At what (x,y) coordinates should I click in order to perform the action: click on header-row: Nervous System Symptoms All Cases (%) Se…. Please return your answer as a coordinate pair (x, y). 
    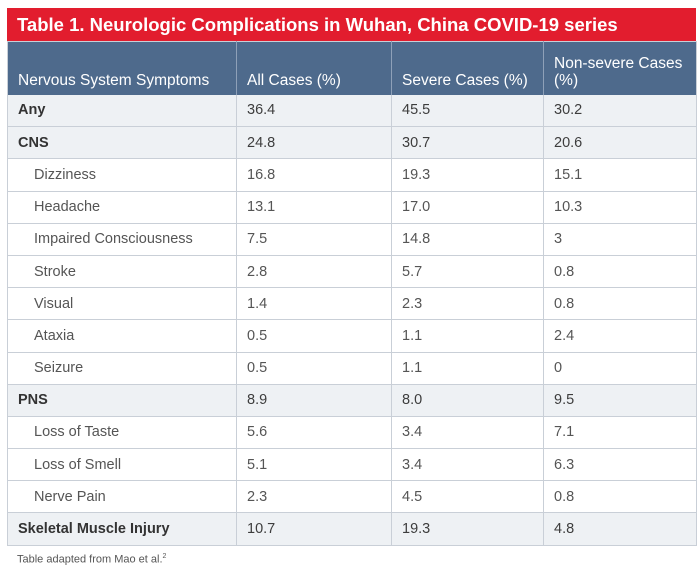
    Looking at the image, I should click on (352, 68).